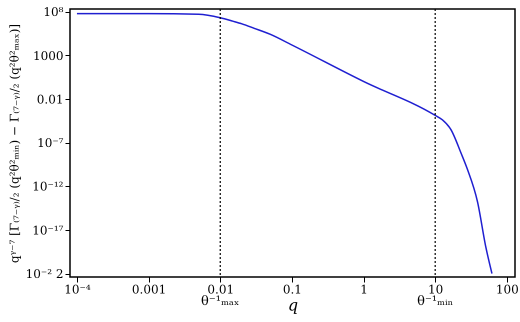 Image resolution: width=520 pixels, height=322 pixels. I want to click on x-axis-title: q, so click(293, 305).